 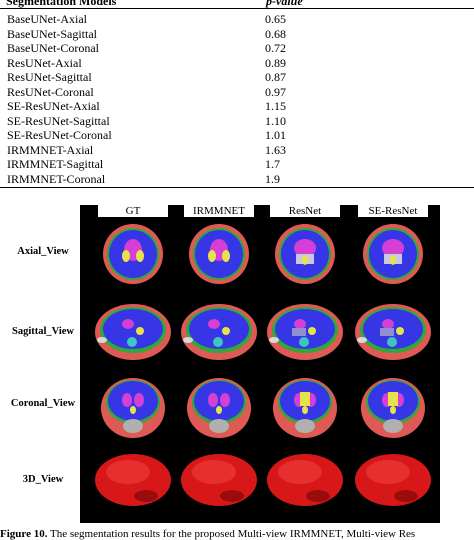 What do you see at coordinates (47, 19) in the screenshot?
I see `model-name: BaseUNet-Axial` at bounding box center [47, 19].